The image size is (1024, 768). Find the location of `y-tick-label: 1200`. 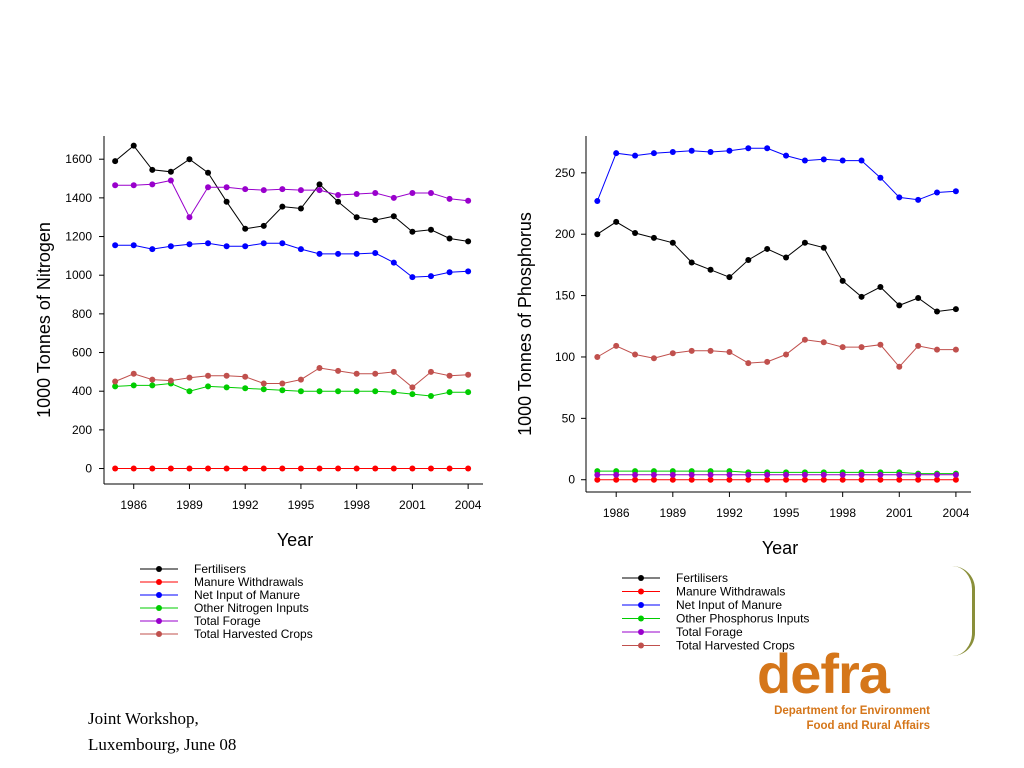

y-tick-label: 1200 is located at coordinates (78, 237).